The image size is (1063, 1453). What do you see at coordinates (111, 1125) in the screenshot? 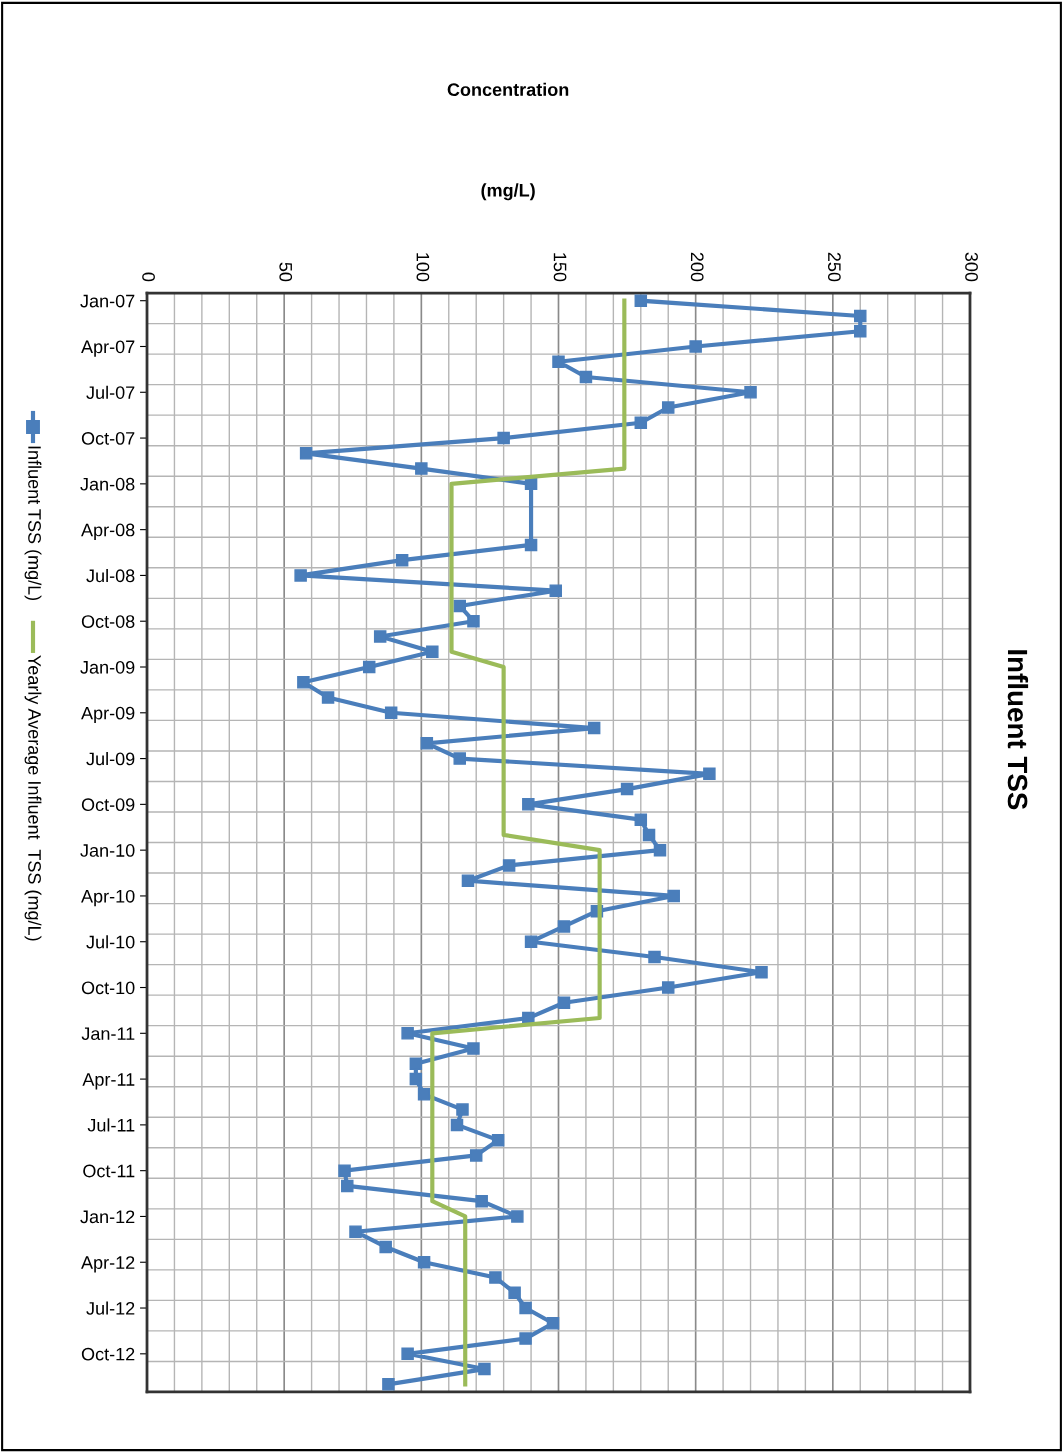
I see `y-tick-label: Jul-11` at bounding box center [111, 1125].